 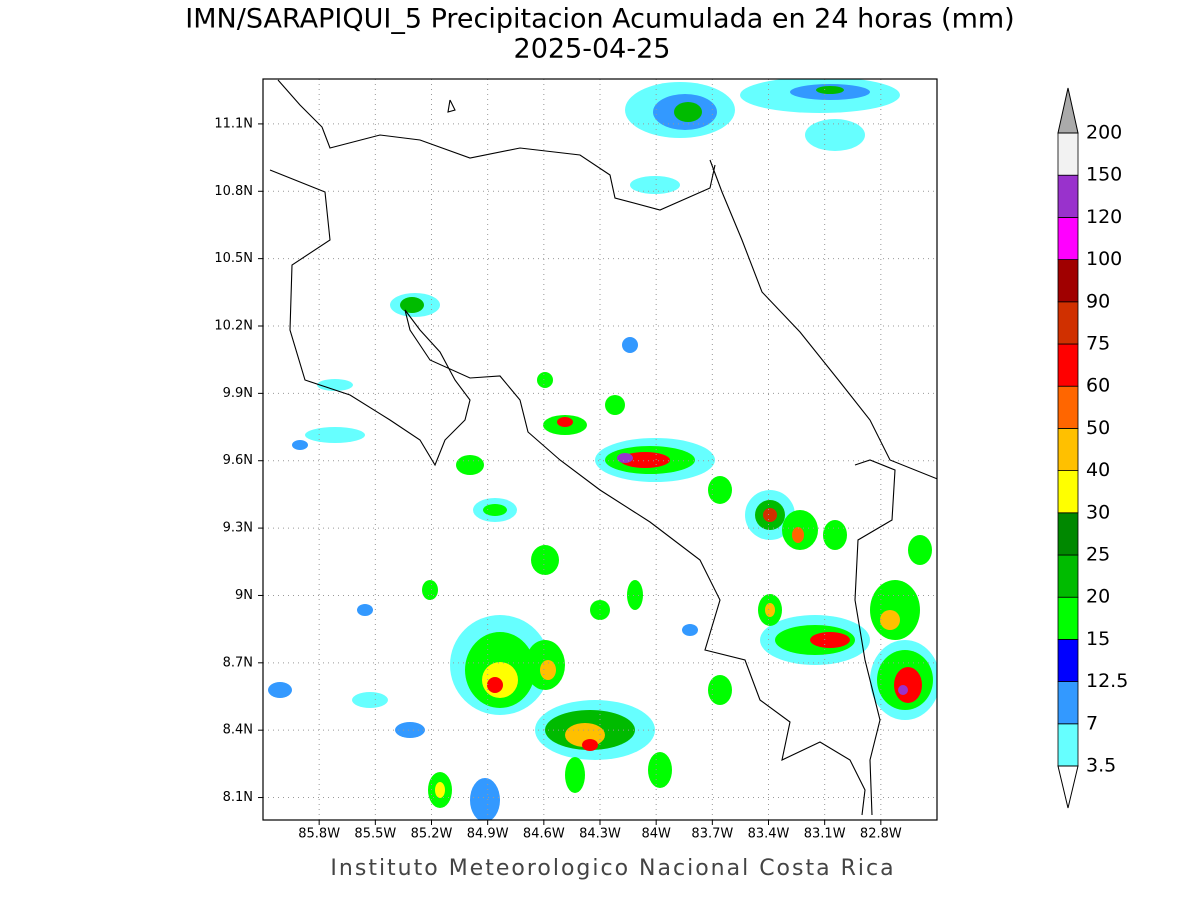 What do you see at coordinates (1098, 386) in the screenshot?
I see `colorbar-label: 60` at bounding box center [1098, 386].